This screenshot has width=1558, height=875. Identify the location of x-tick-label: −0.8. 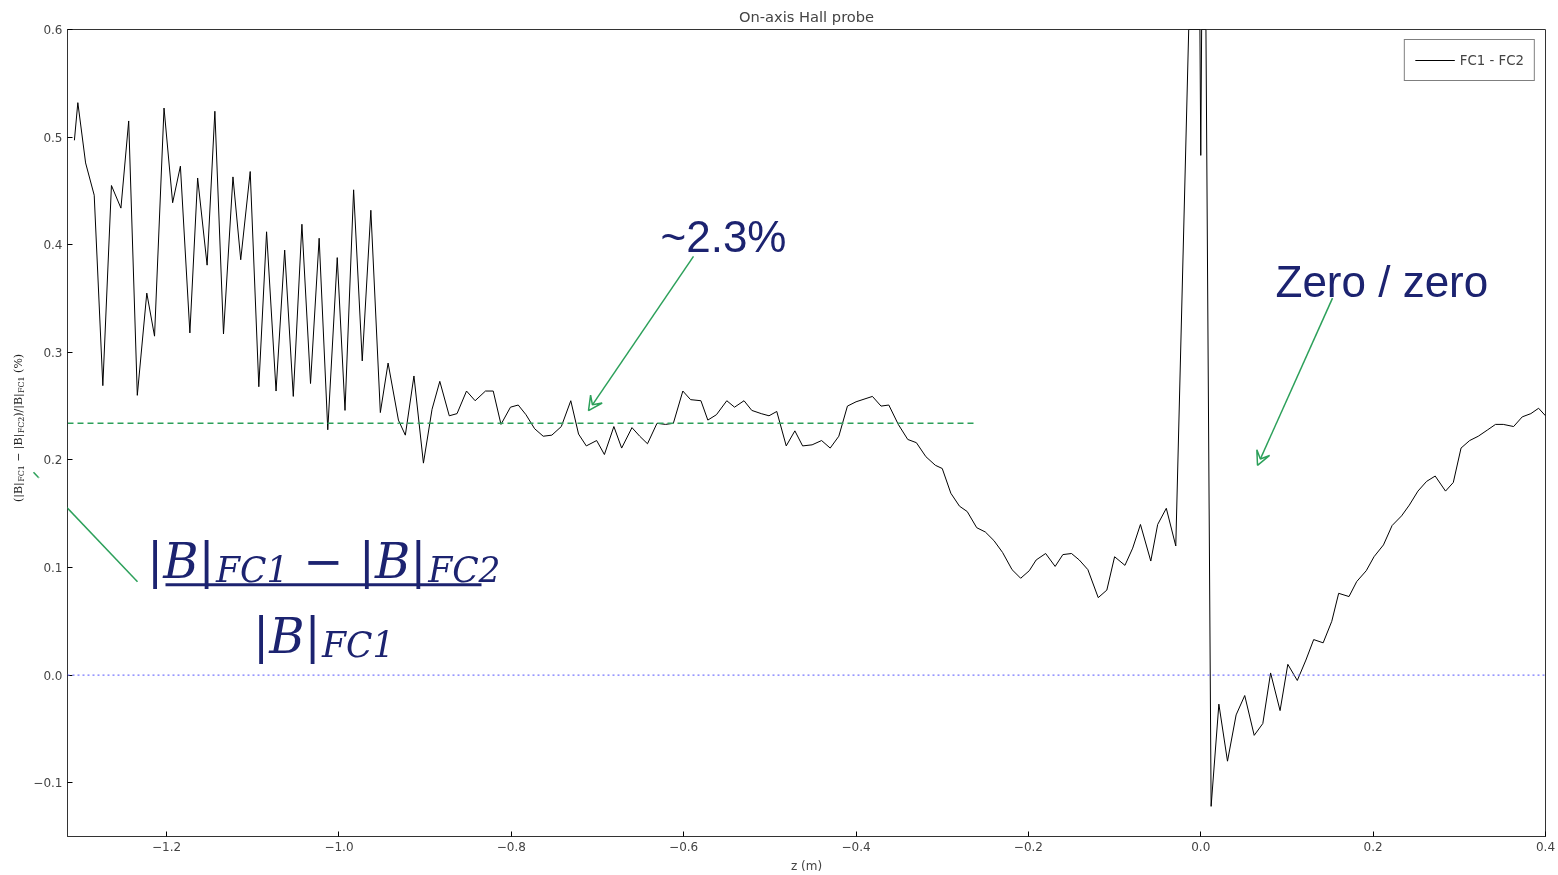
(511, 846).